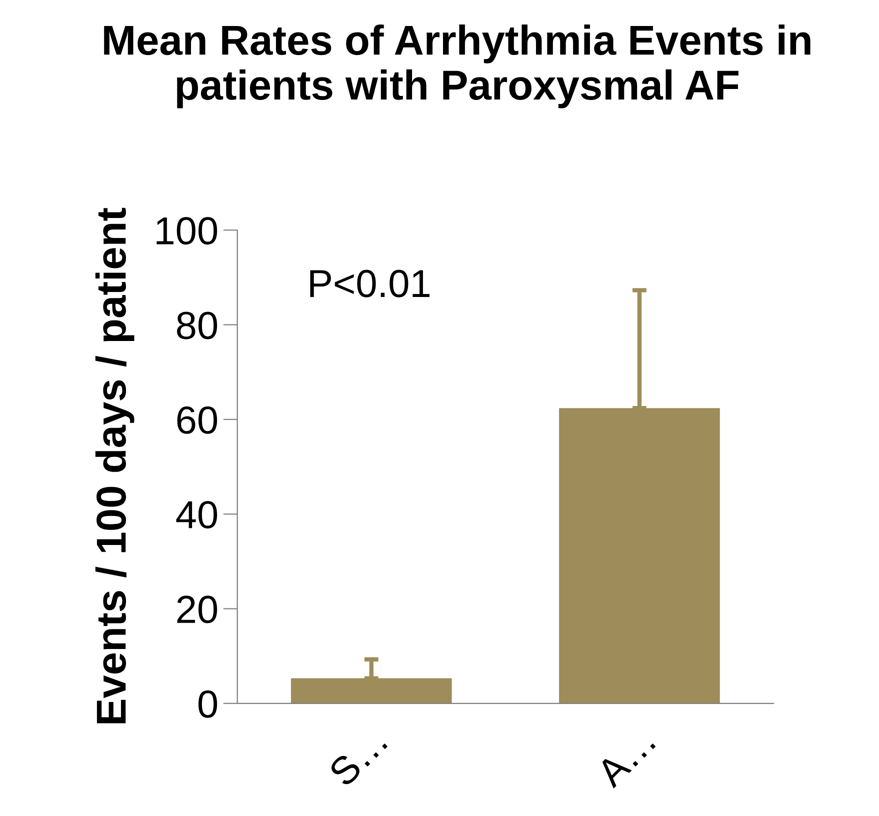 This screenshot has width=879, height=816. I want to click on y-tick-label: 60, so click(197, 420).